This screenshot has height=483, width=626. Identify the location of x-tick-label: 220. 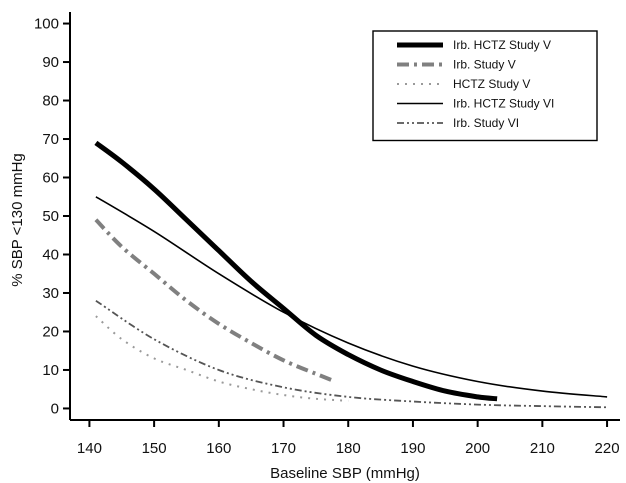
(607, 448).